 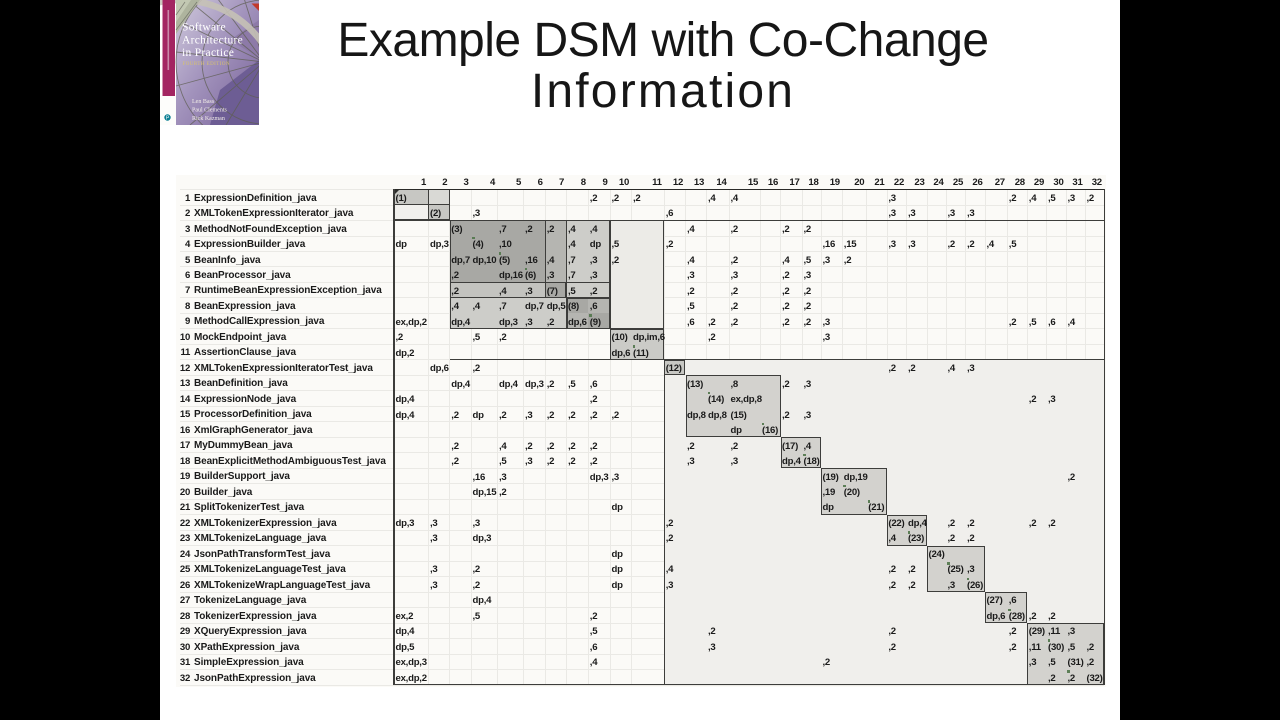 What do you see at coordinates (209, 111) in the screenshot?
I see `svg-text: Paul Clements` at bounding box center [209, 111].